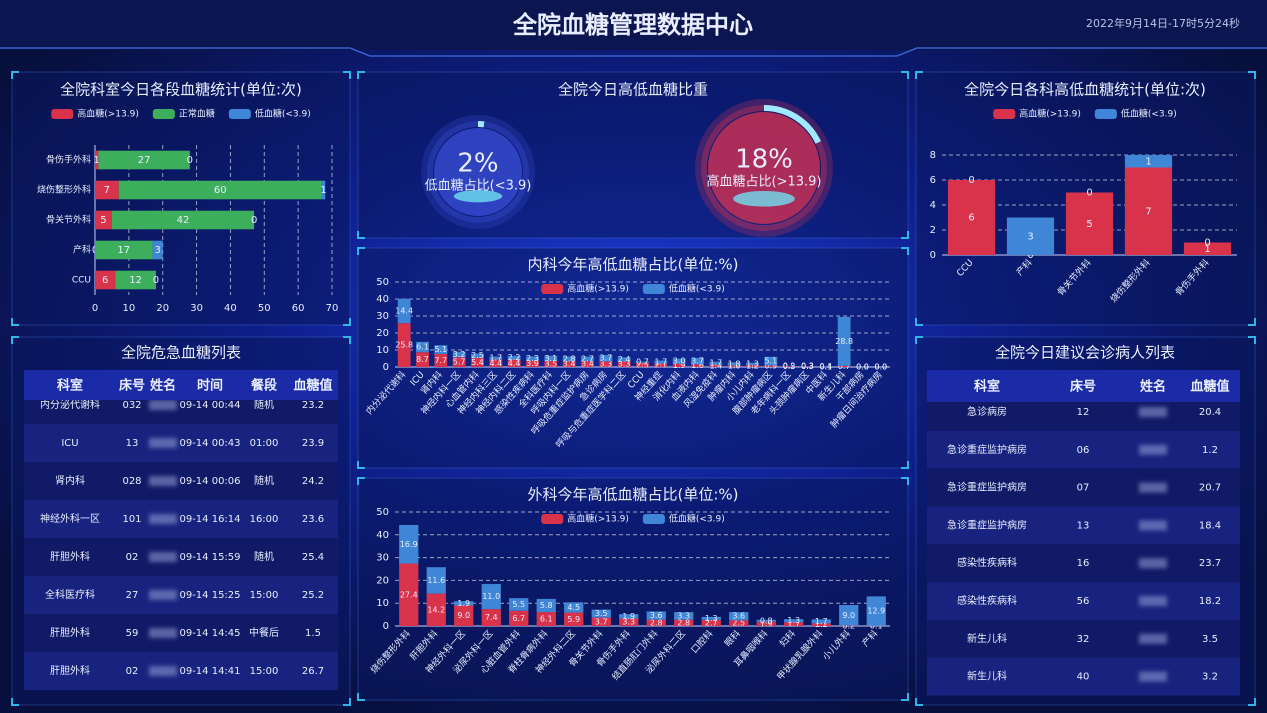 The image size is (1267, 713). I want to click on table-column-header: 血糖值, so click(1209, 387).